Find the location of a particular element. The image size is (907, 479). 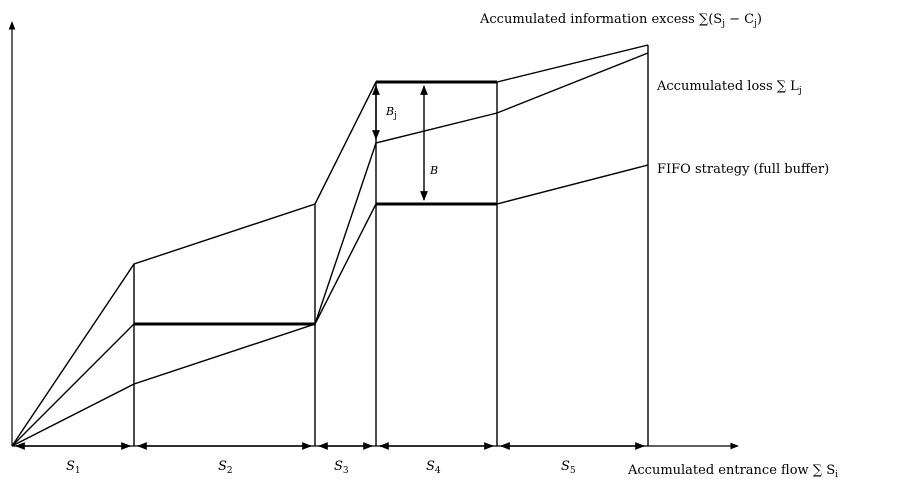

bj-label: Bj is located at coordinates (391, 113).